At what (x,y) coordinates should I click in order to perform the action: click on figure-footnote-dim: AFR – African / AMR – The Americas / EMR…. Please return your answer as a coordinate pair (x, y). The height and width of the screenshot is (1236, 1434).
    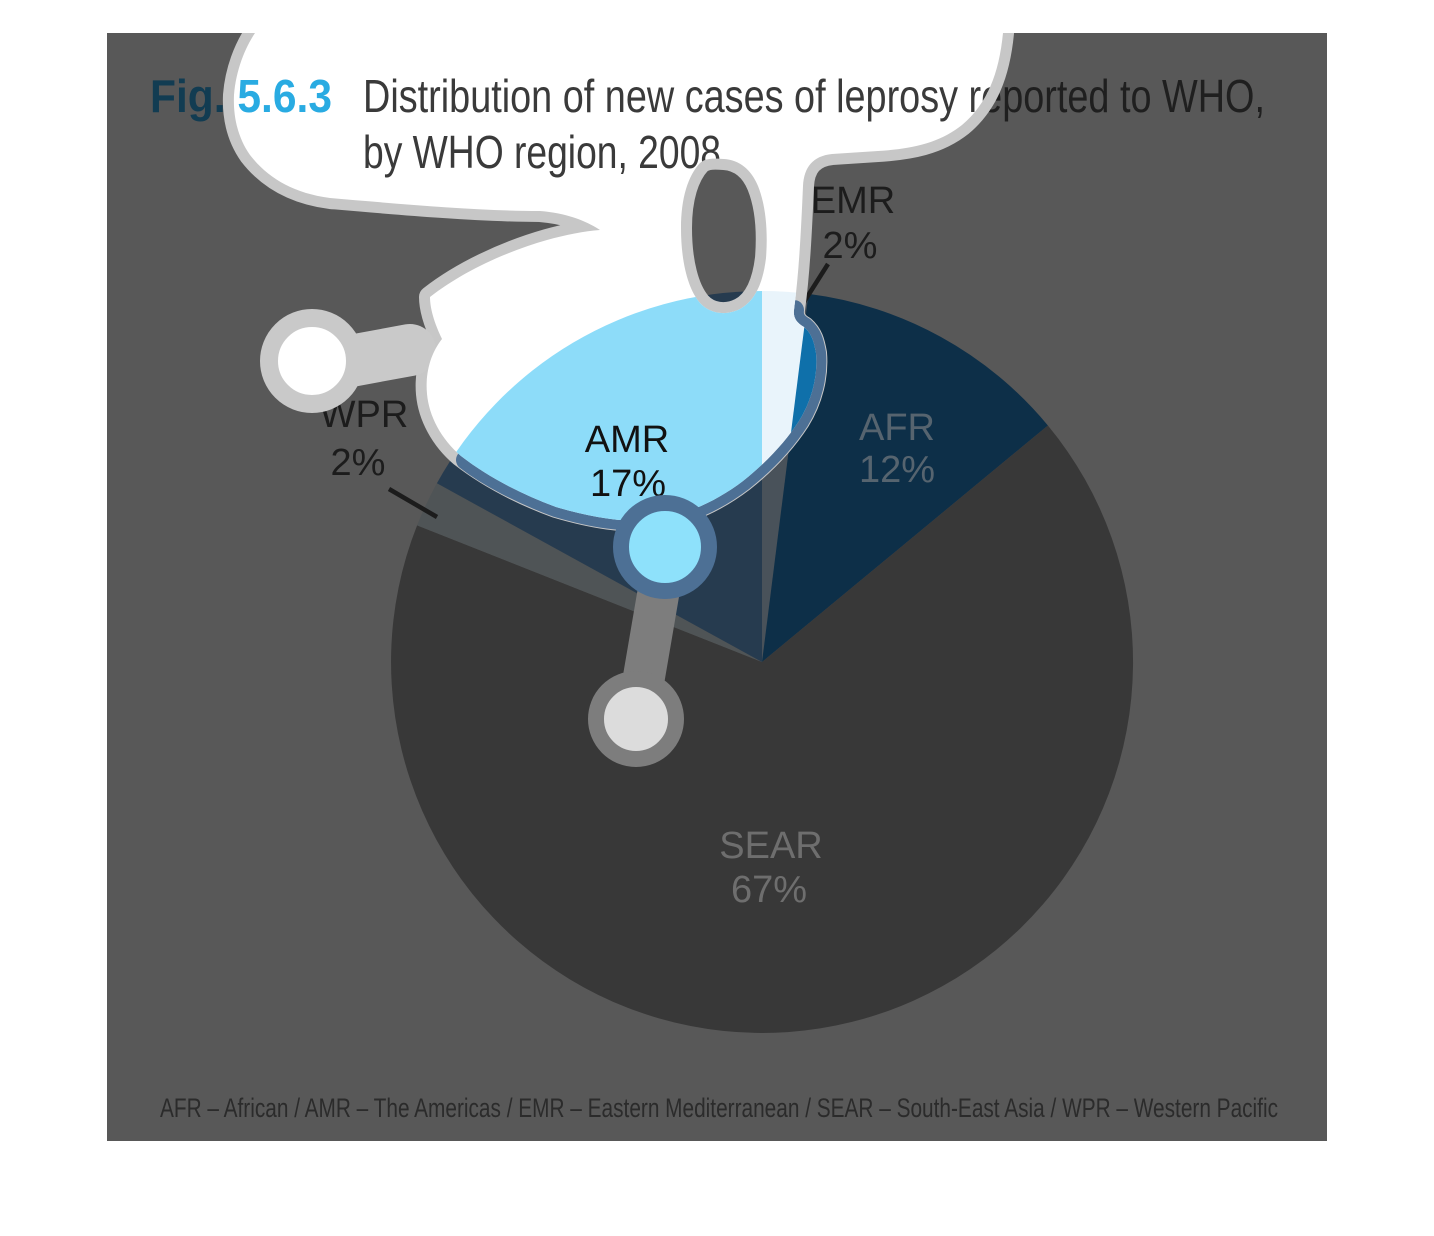
    Looking at the image, I should click on (719, 1108).